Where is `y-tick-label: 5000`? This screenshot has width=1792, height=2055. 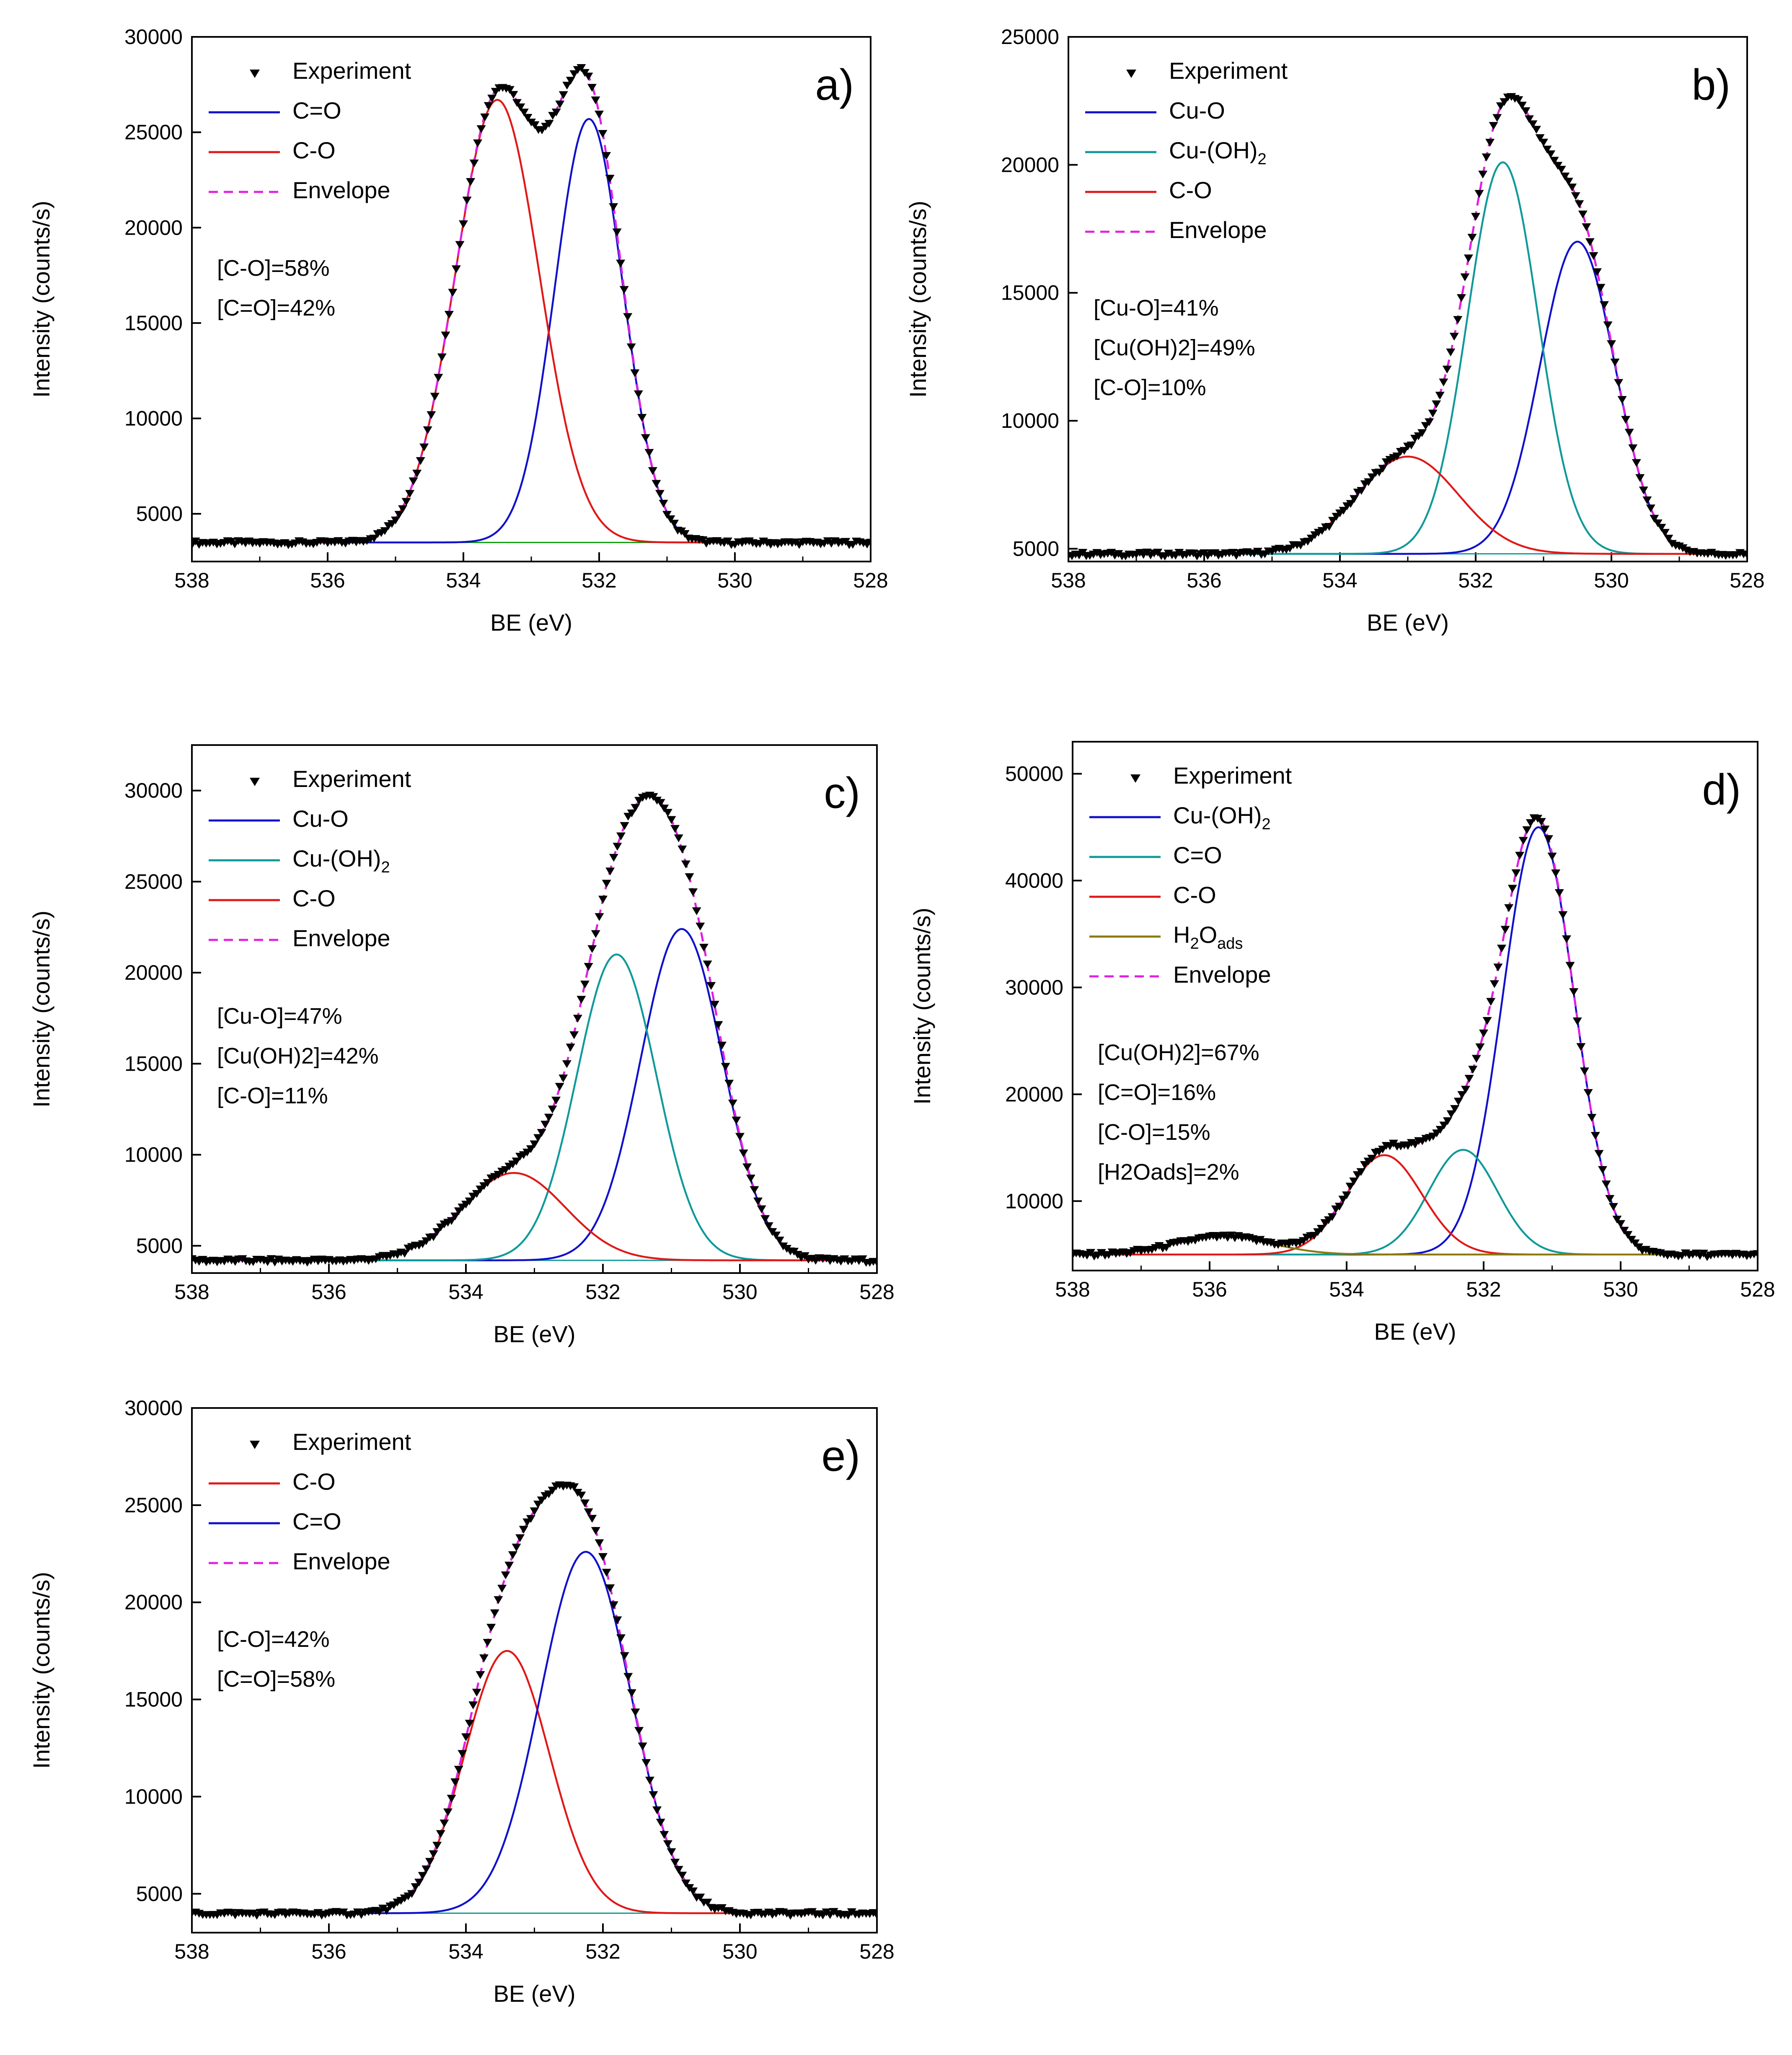
y-tick-label: 5000 is located at coordinates (159, 1893).